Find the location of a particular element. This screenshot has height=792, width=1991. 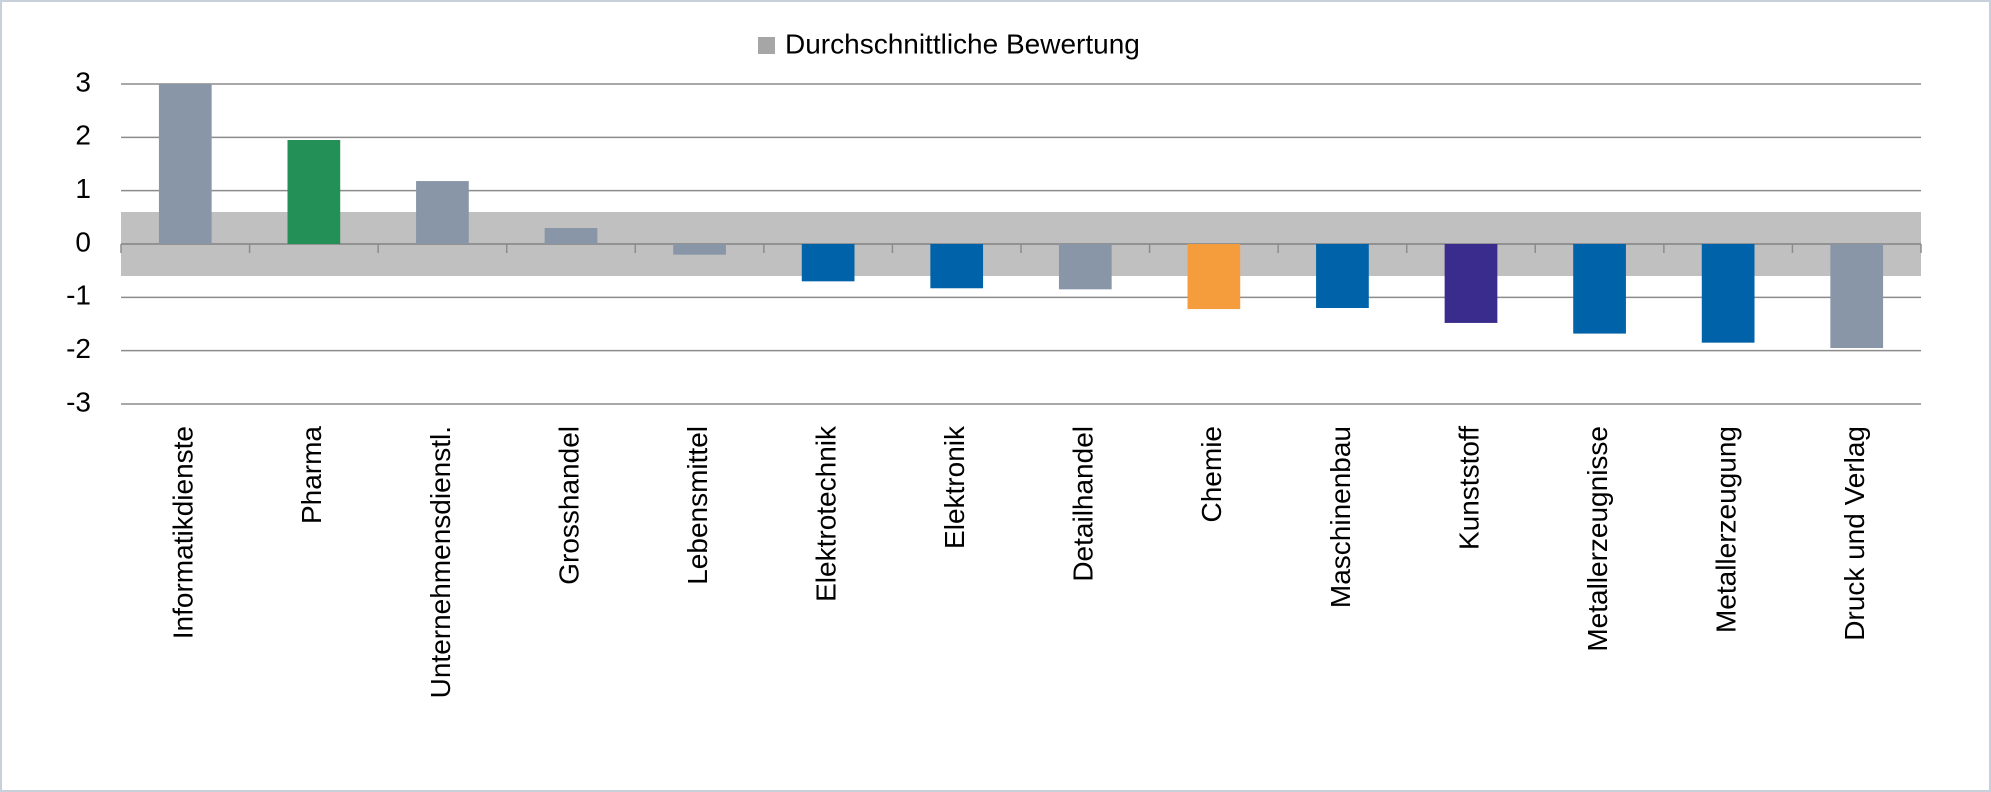

legend-label: Durchschnittliche Bewertung is located at coordinates (962, 43).